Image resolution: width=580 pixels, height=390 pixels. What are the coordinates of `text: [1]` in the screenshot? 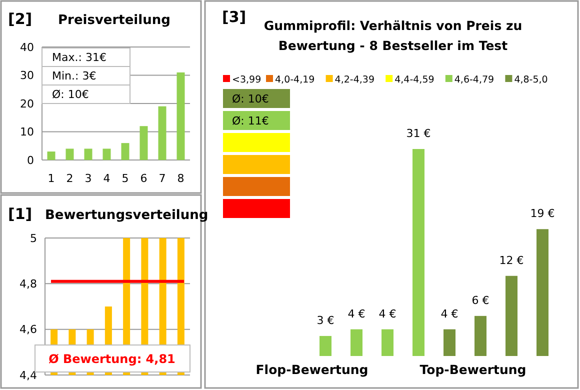 It's located at (20, 214).